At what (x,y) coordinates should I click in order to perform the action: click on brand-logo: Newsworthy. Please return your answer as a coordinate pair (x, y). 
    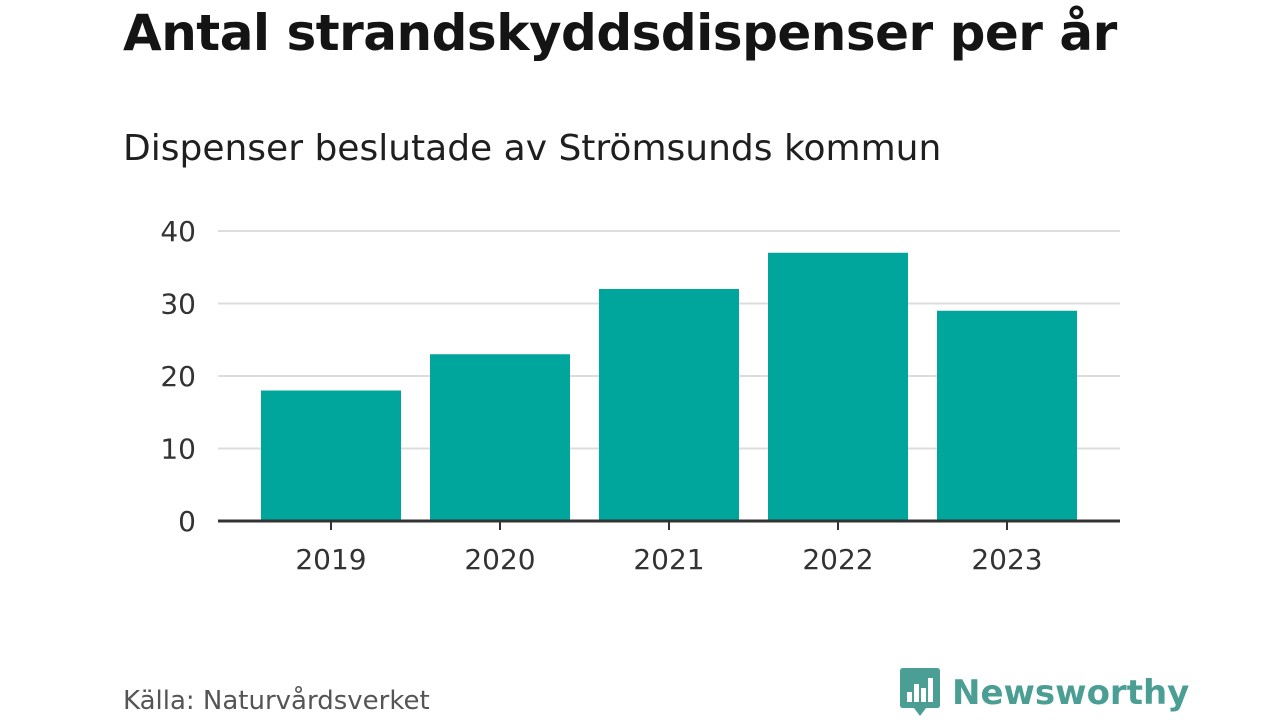
    Looking at the image, I should click on (1044, 693).